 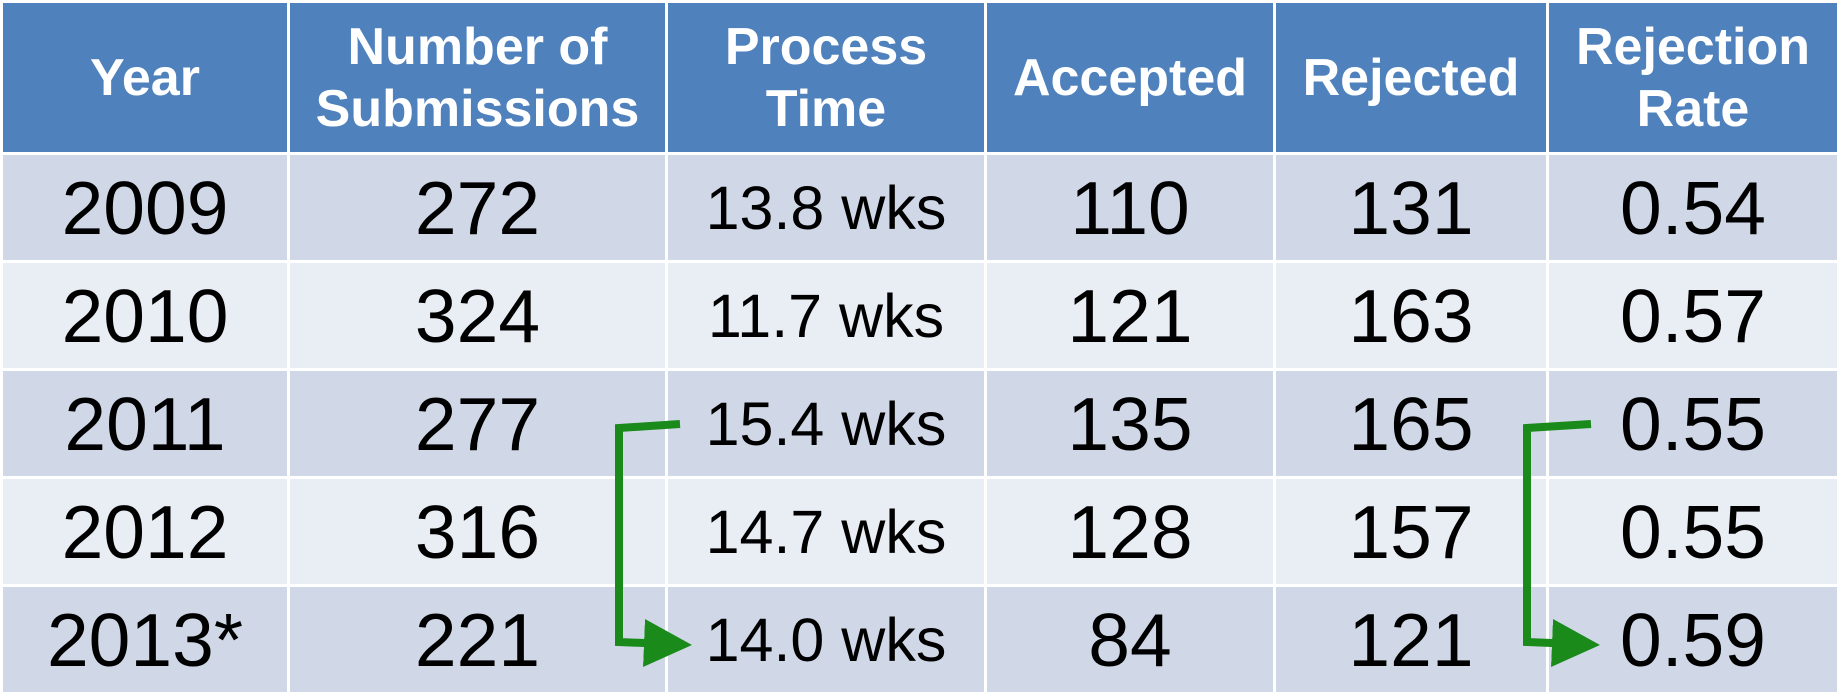 What do you see at coordinates (145, 315) in the screenshot?
I see `table-cell: 2010` at bounding box center [145, 315].